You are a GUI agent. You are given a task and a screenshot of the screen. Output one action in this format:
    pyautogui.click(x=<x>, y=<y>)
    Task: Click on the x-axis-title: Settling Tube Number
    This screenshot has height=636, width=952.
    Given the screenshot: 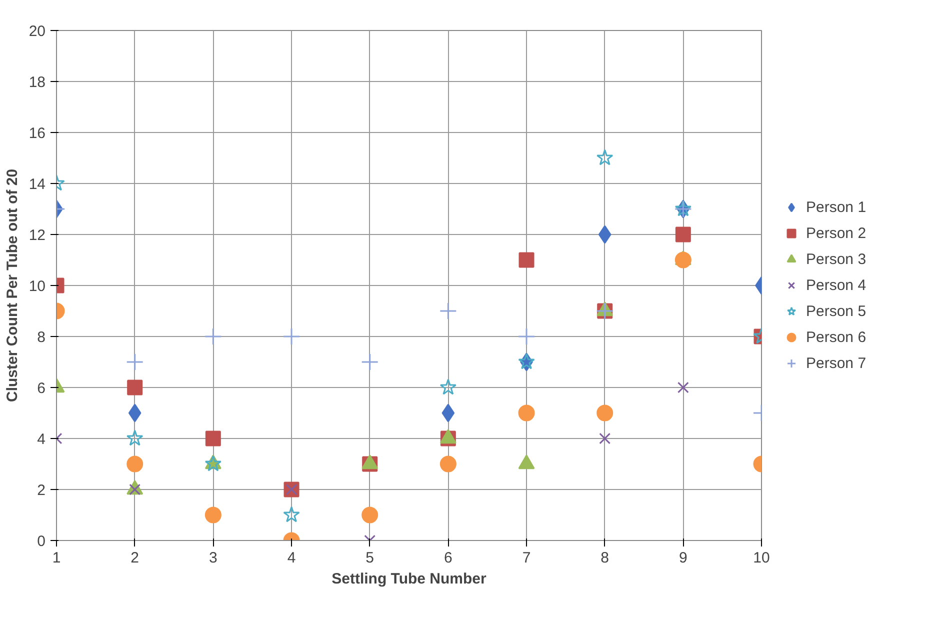 What is the action you would take?
    pyautogui.click(x=409, y=579)
    